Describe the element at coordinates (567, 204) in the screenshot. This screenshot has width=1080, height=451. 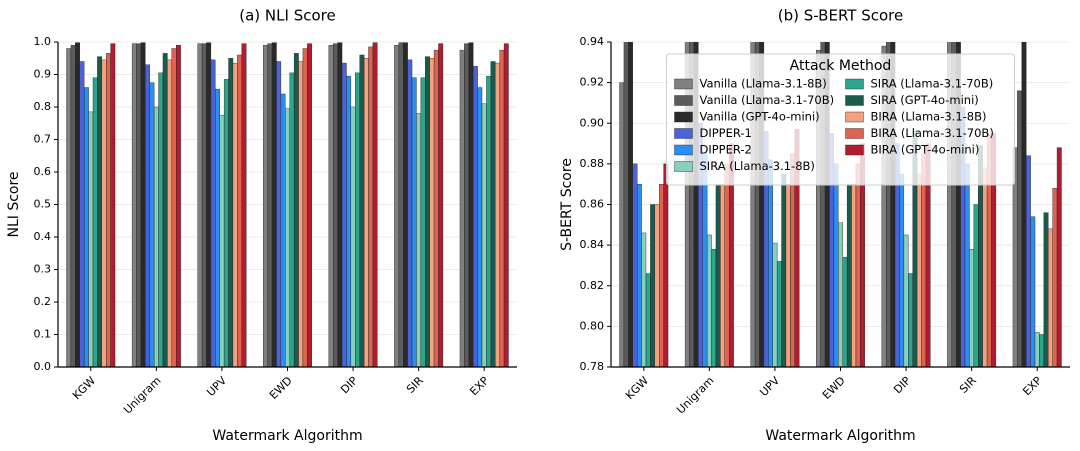
I see `y-axis-label: S-BERT Score` at that location.